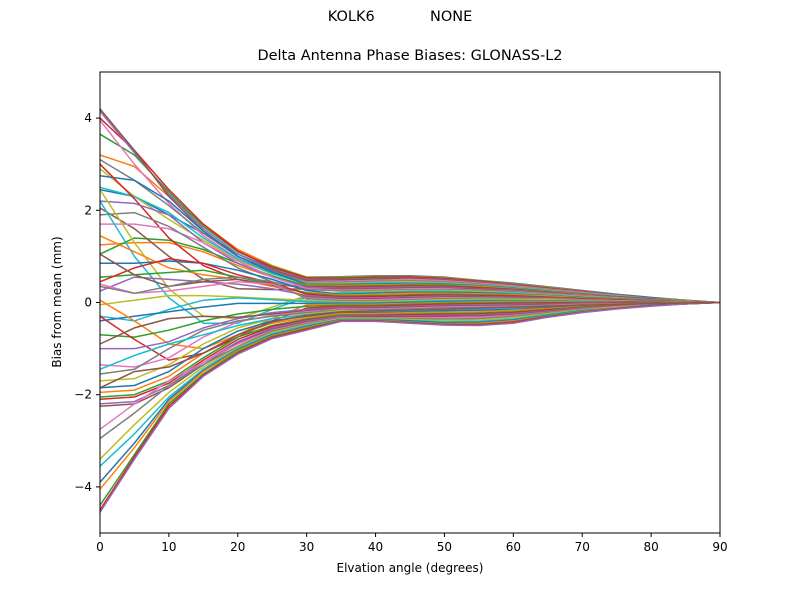 Image resolution: width=800 pixels, height=600 pixels. I want to click on x-tick: 70, so click(582, 543).